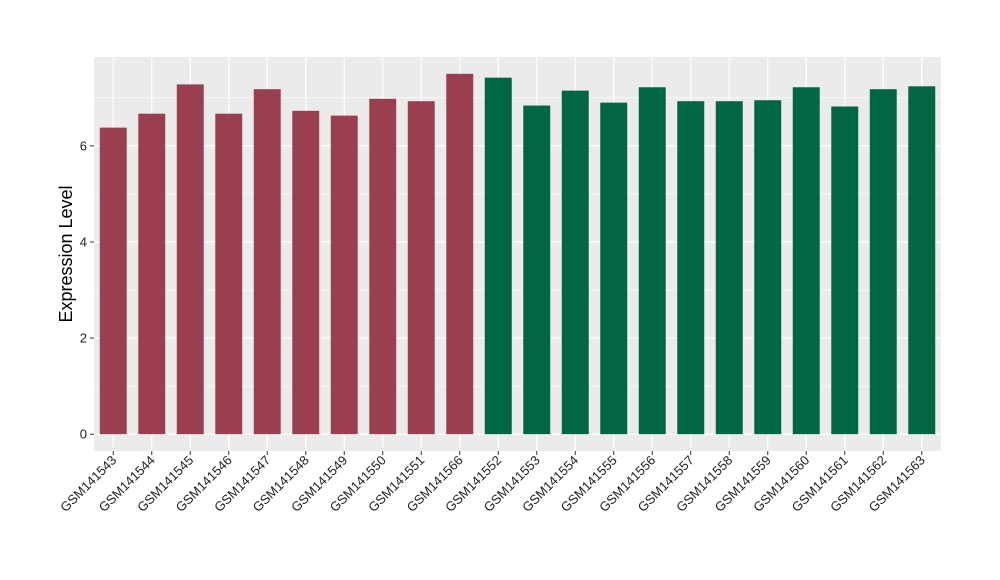 The width and height of the screenshot is (1000, 580). I want to click on bar-GSM141546, so click(229, 274).